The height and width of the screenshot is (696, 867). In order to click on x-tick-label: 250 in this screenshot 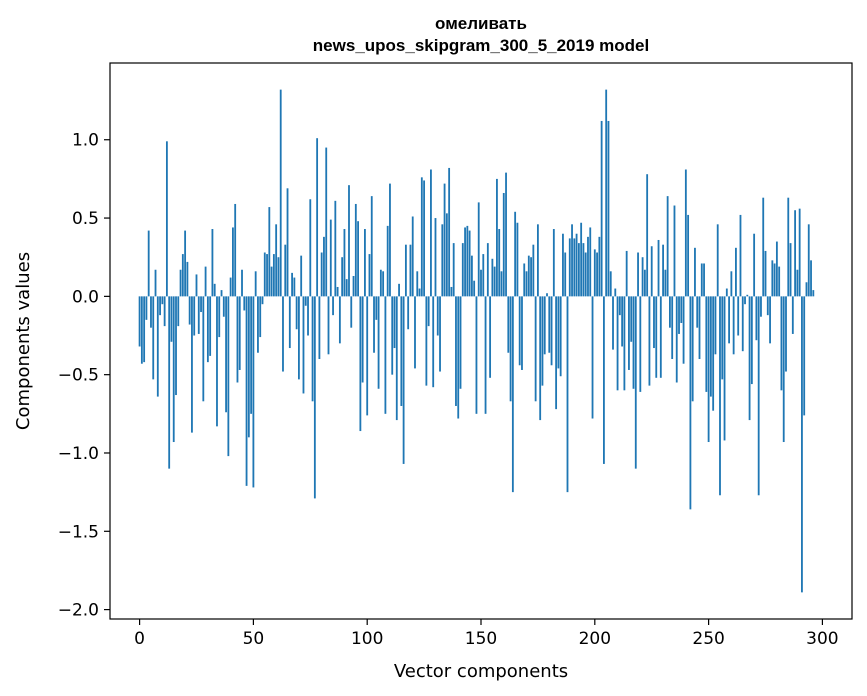, I will do `click(708, 639)`.